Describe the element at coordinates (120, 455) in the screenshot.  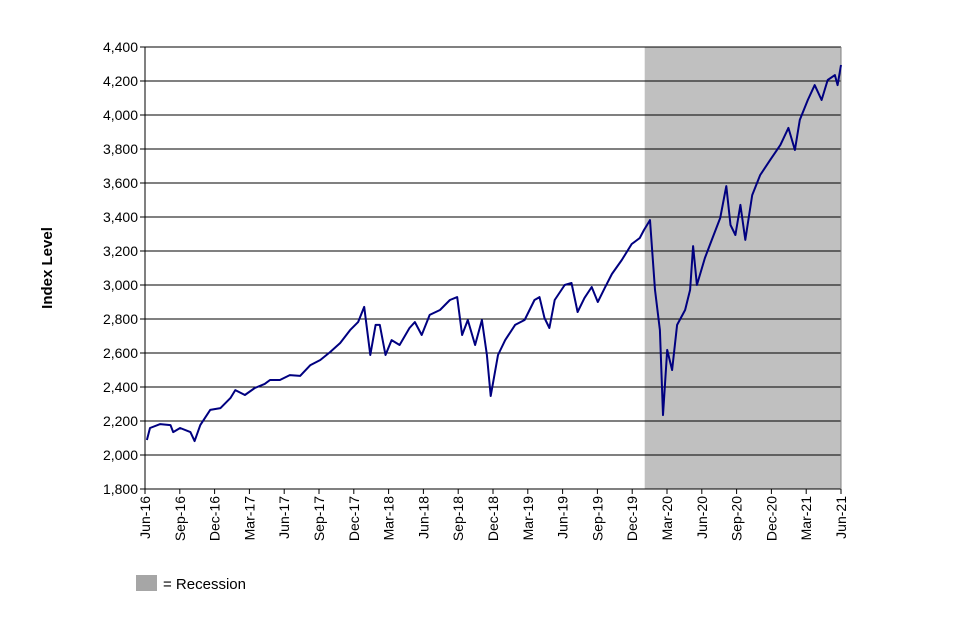
I see `y-tick-label: 2,000` at that location.